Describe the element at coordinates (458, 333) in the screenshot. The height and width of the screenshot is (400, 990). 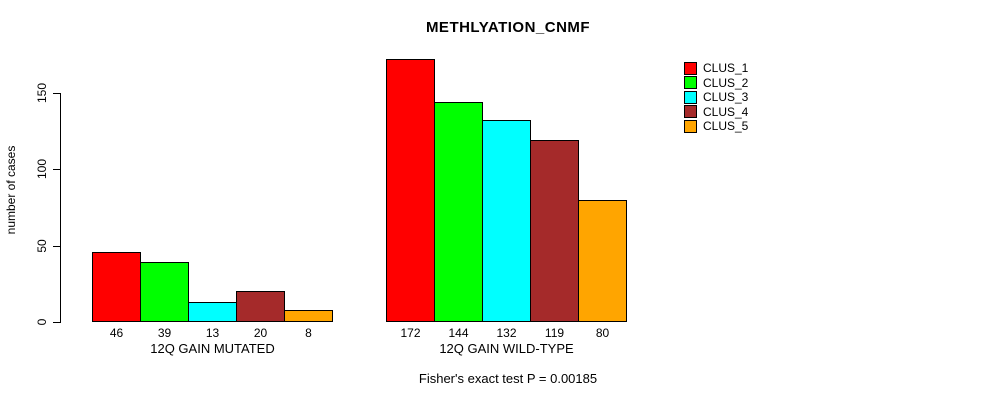
I see `bar-value-label: 144` at that location.